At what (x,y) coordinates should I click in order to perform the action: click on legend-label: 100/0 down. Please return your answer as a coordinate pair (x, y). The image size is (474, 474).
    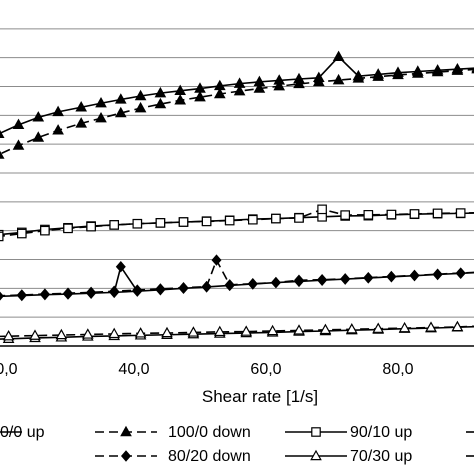
    Looking at the image, I should click on (209, 432).